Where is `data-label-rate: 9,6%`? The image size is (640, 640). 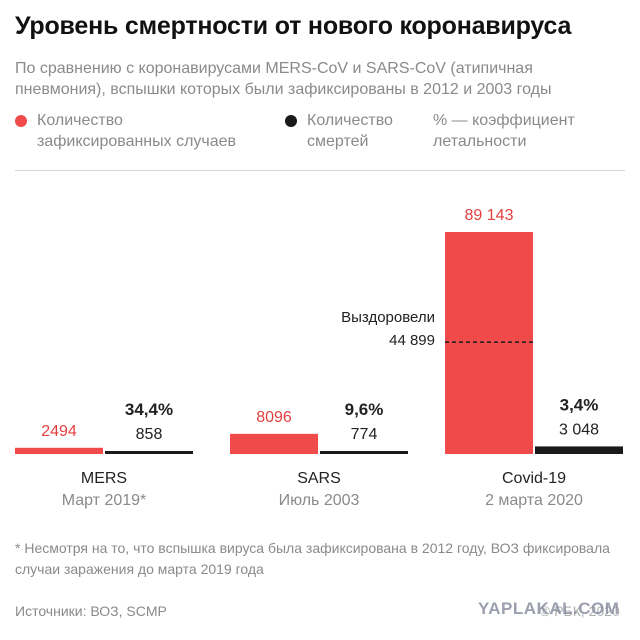
data-label-rate: 9,6% is located at coordinates (364, 409).